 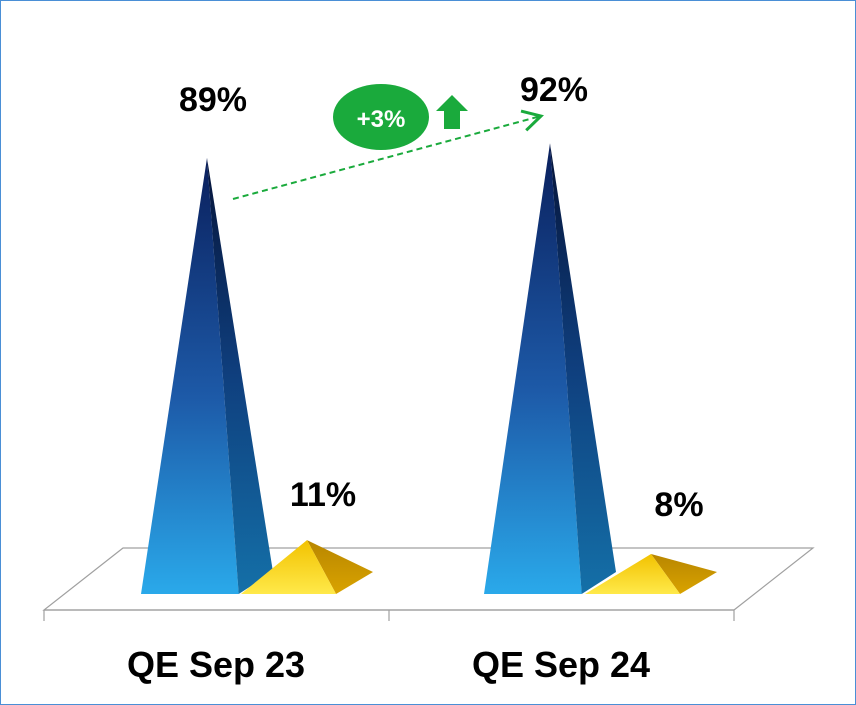 I want to click on data-label-series2-qe-sep-24: 8%, so click(x=678, y=505).